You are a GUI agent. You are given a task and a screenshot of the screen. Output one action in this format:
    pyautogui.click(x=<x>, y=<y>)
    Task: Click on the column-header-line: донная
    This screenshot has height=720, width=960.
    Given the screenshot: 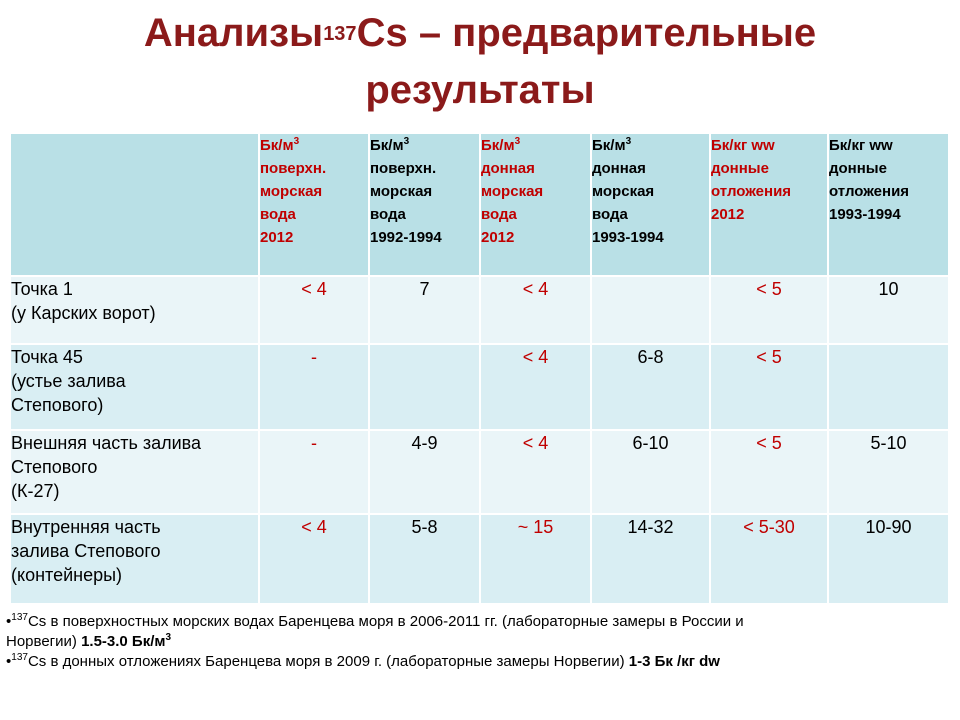 What is the action you would take?
    pyautogui.click(x=508, y=168)
    